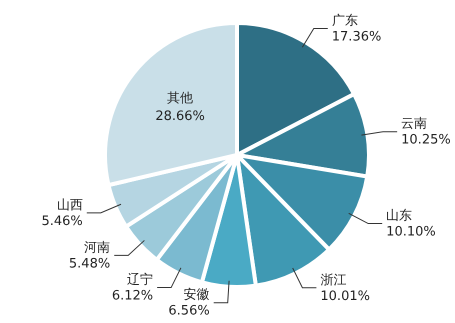 Image resolution: width=455 pixels, height=323 pixels. What do you see at coordinates (197, 294) in the screenshot?
I see `slice-label: 安徽` at bounding box center [197, 294].